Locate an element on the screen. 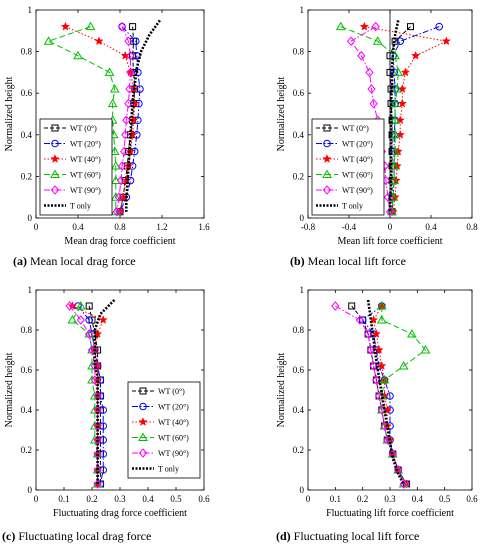  x-tick-label: -0.4 is located at coordinates (349, 227).